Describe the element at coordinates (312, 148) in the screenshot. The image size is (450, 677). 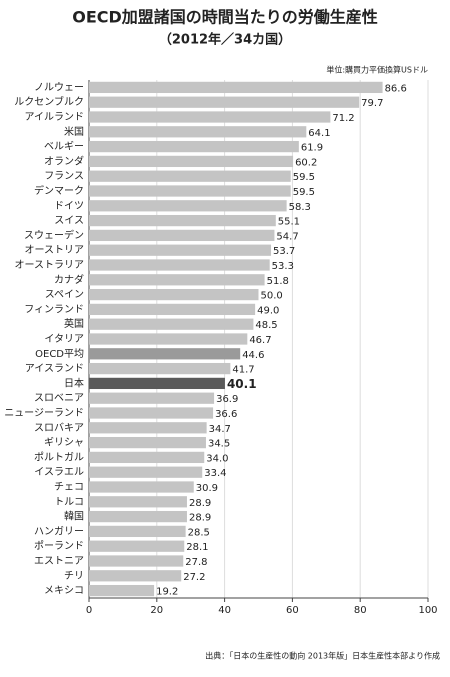
I see `value-label: 61.9` at that location.